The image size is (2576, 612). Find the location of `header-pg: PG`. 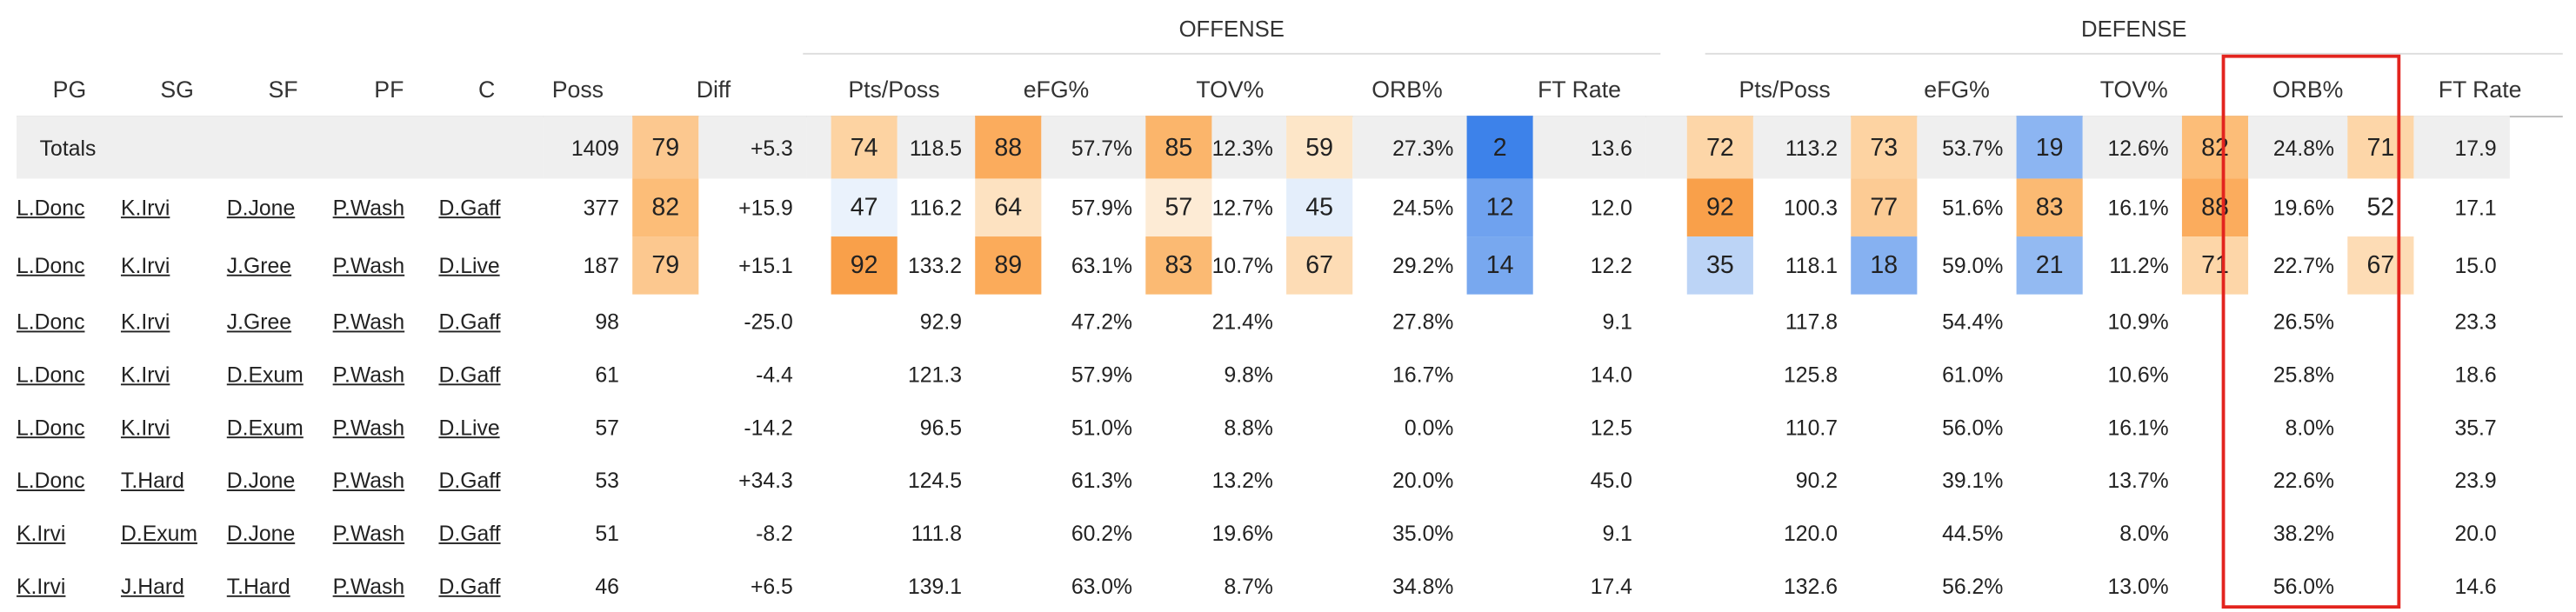

header-pg: PG is located at coordinates (69, 89).